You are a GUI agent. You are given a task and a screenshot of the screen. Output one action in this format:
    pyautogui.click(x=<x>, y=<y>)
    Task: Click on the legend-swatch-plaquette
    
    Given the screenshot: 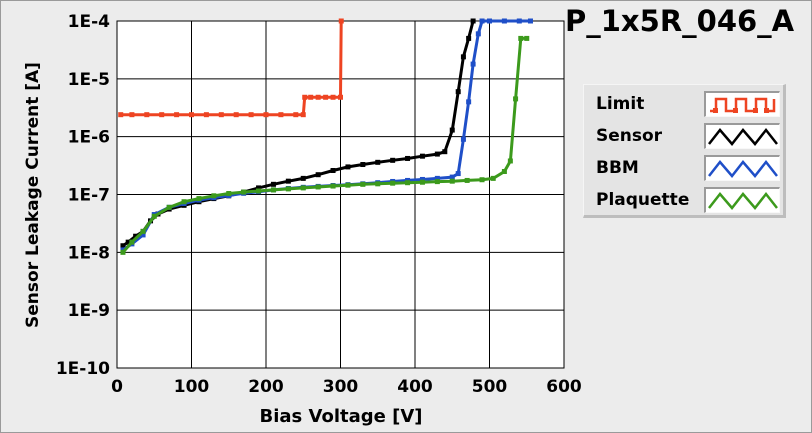 What is the action you would take?
    pyautogui.click(x=742, y=200)
    